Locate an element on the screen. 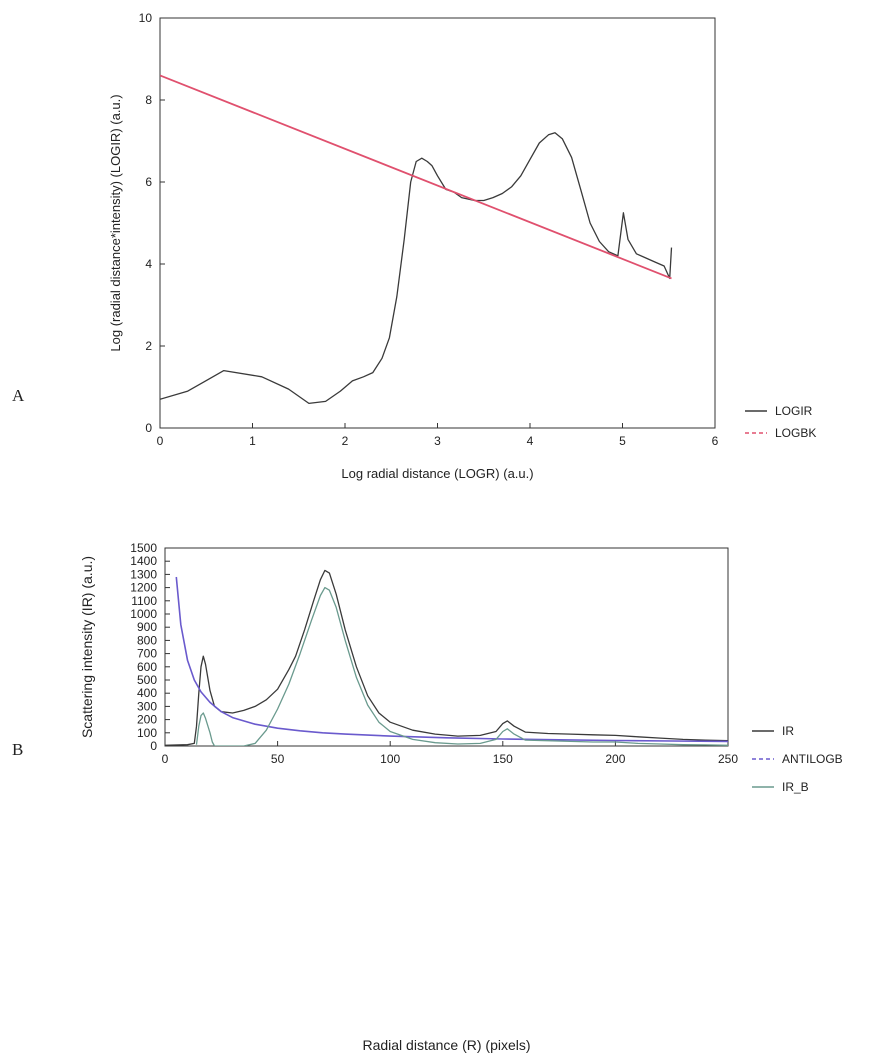  x-tick-label-b-5: 250 is located at coordinates (728, 759).